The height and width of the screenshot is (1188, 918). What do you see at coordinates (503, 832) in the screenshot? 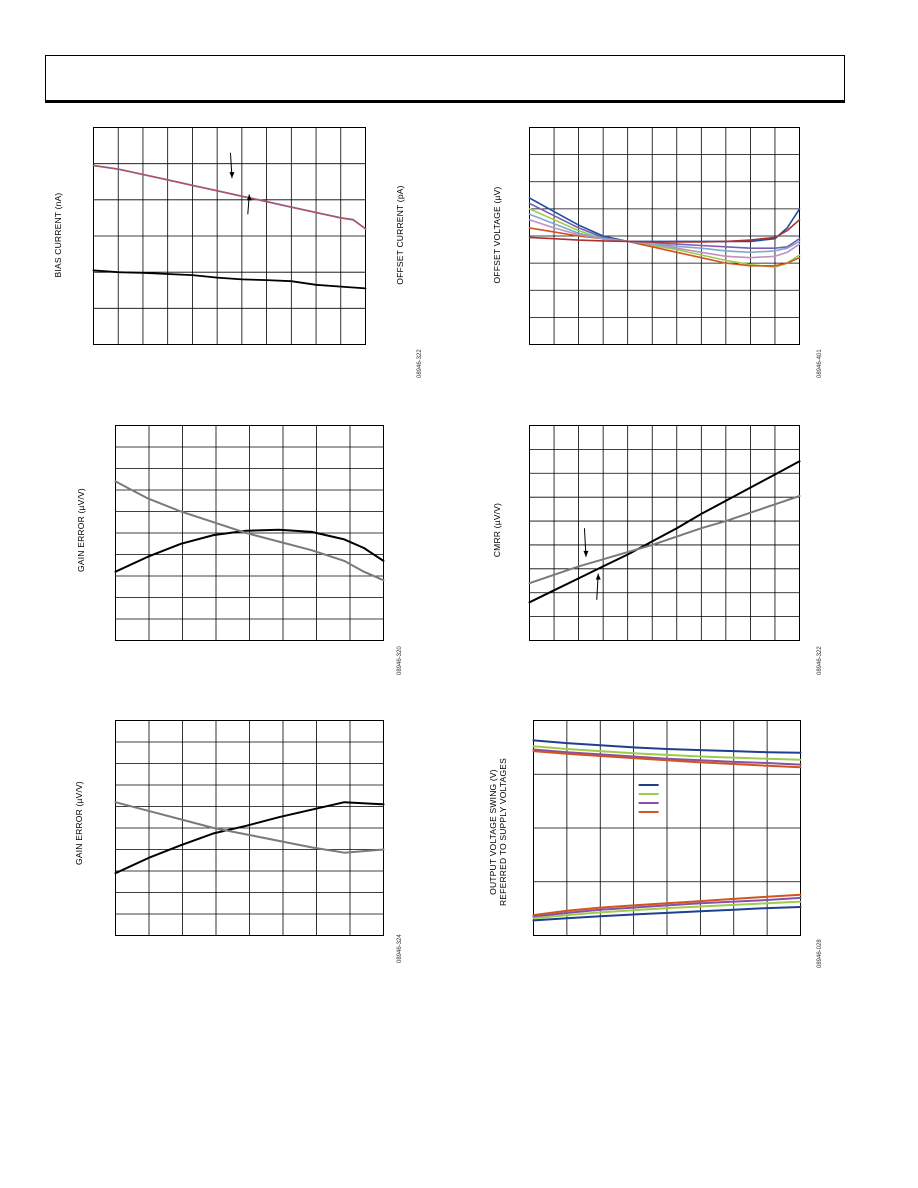
I see `output-swing-label-line-2: REFERRED TO SUPPLY VOLTAGES` at bounding box center [503, 832].